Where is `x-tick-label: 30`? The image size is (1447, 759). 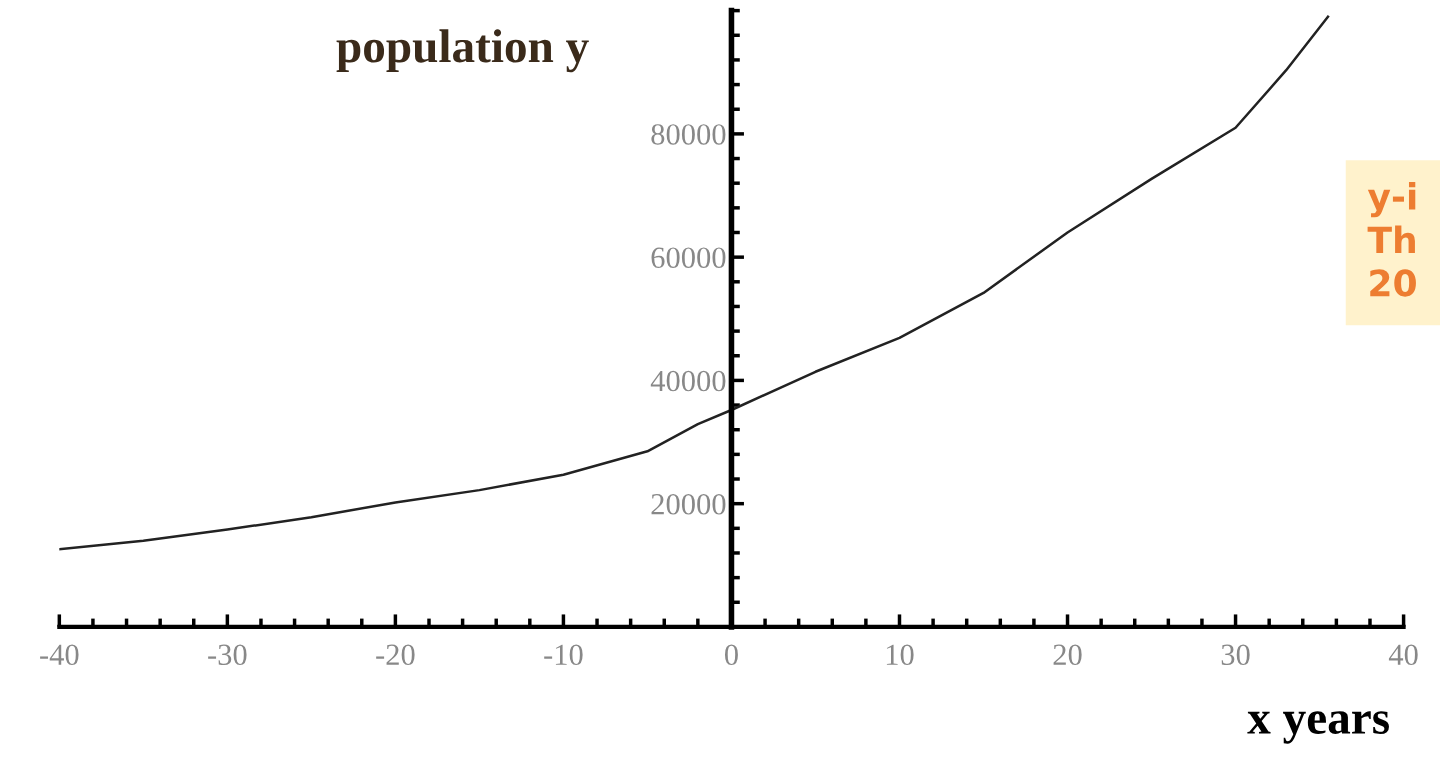
x-tick-label: 30 is located at coordinates (1235, 655).